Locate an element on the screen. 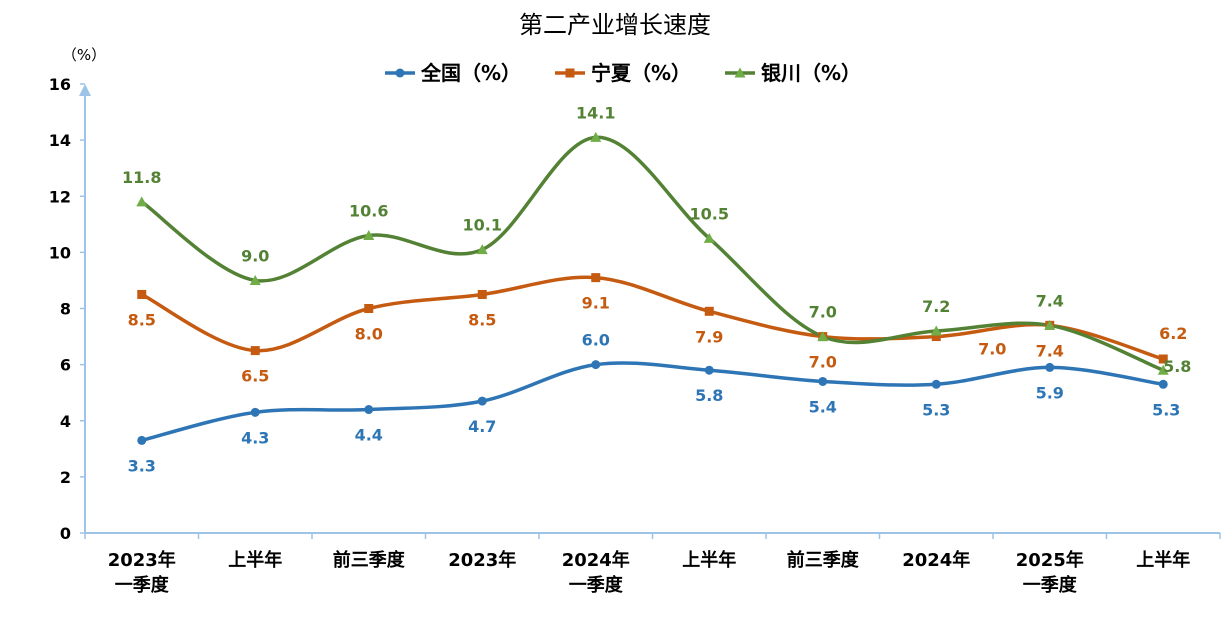 This screenshot has height=622, width=1231. legend-label: 宁夏（%） is located at coordinates (641, 73).